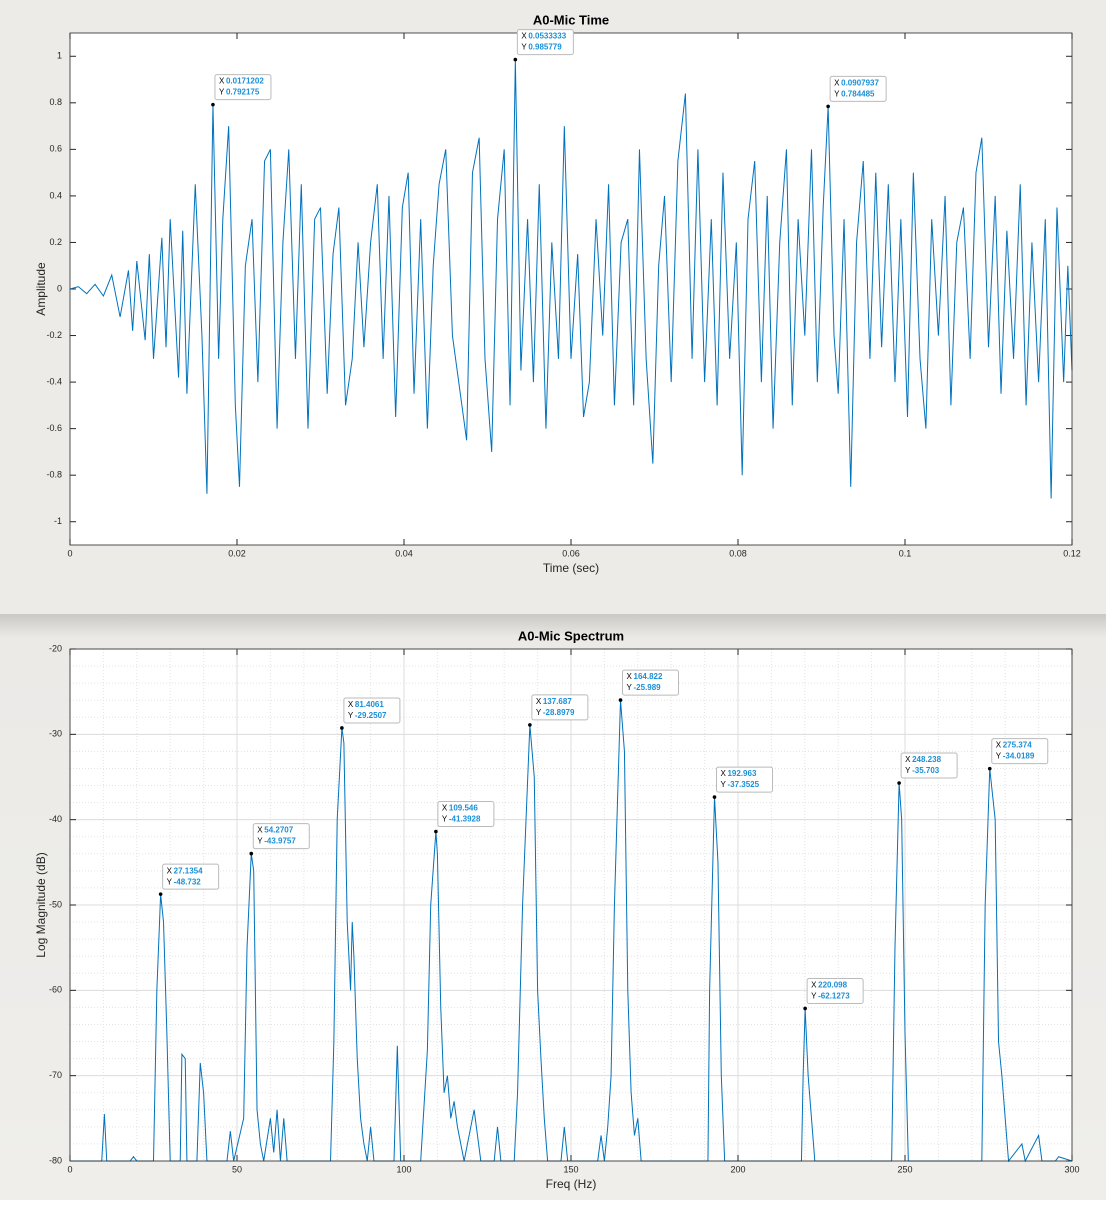 The height and width of the screenshot is (1205, 1106). Describe the element at coordinates (926, 770) in the screenshot. I see `data-tip-value: -35.703` at that location.